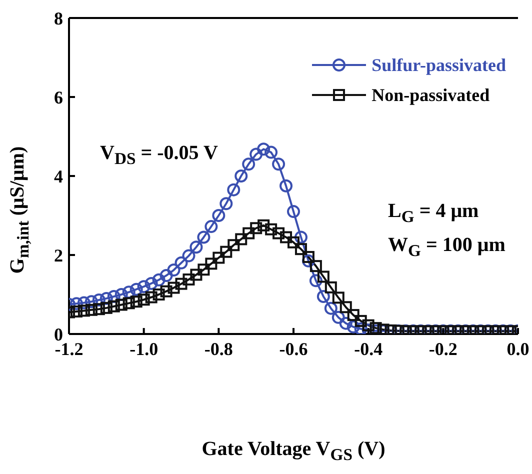 This screenshot has height=474, width=532. I want to click on x-tick-label: -0.2, so click(443, 348).